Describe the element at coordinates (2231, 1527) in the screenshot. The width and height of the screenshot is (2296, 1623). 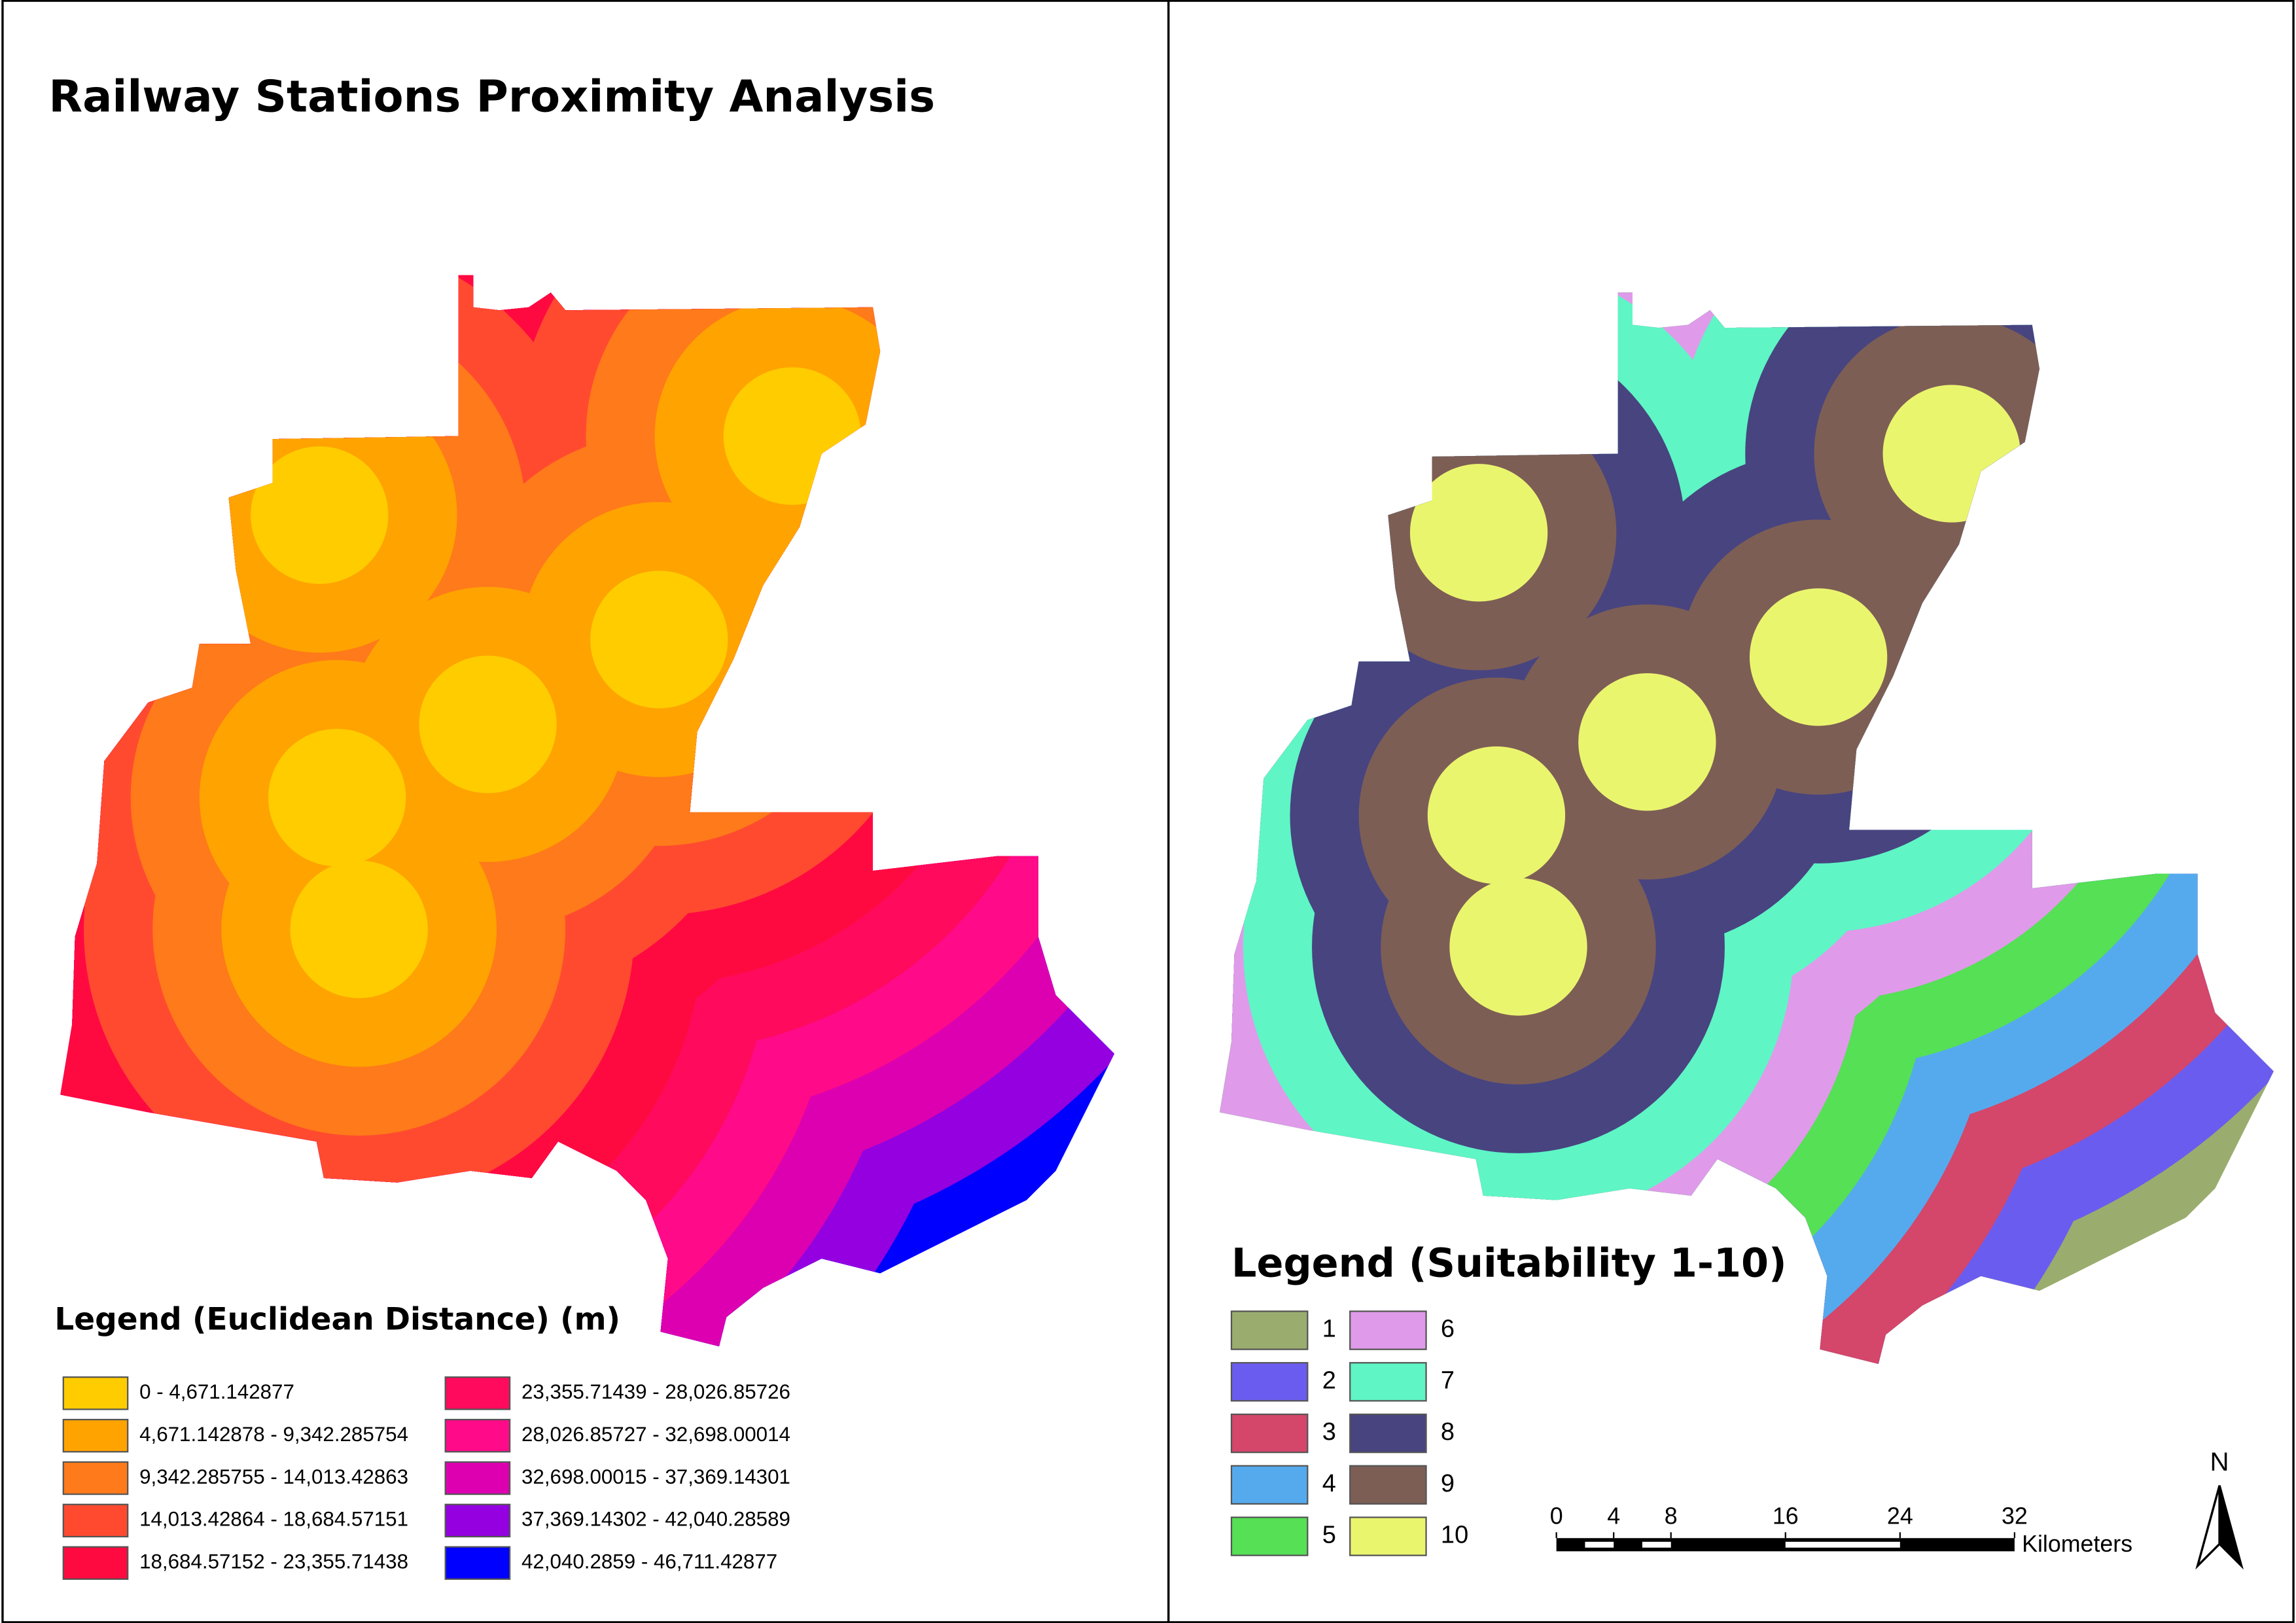
I see `north-arrow-right` at that location.